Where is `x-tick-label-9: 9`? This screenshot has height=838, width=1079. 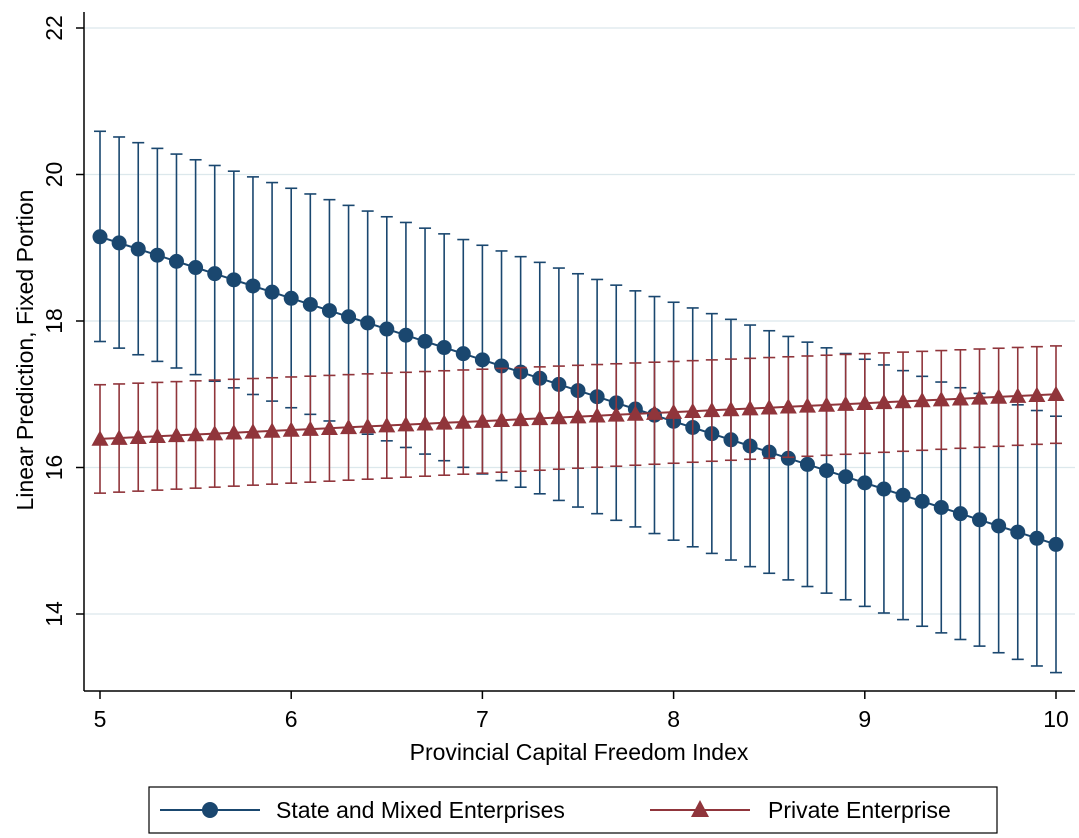 x-tick-label-9: 9 is located at coordinates (864, 719).